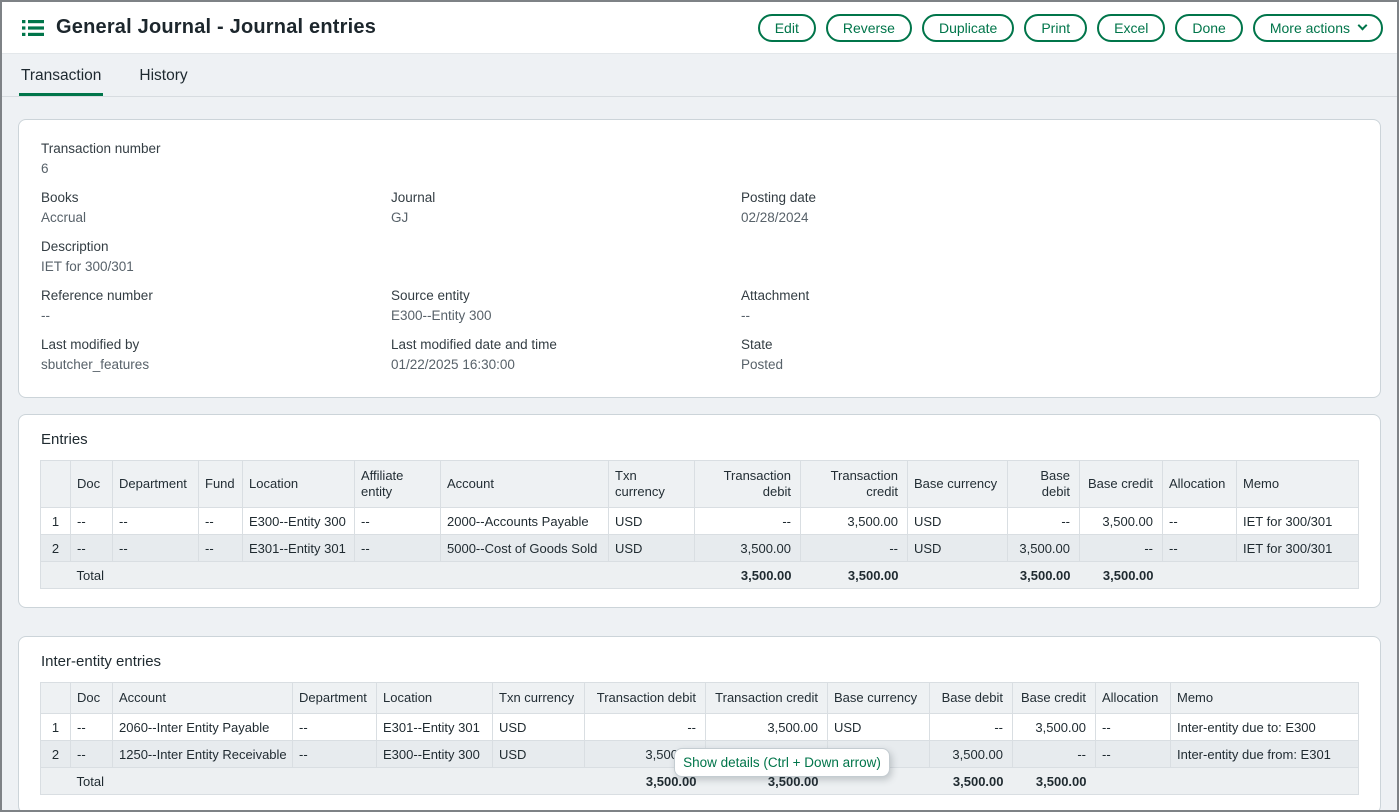 This screenshot has height=812, width=1399. What do you see at coordinates (430, 295) in the screenshot?
I see `field-label: Source entity` at bounding box center [430, 295].